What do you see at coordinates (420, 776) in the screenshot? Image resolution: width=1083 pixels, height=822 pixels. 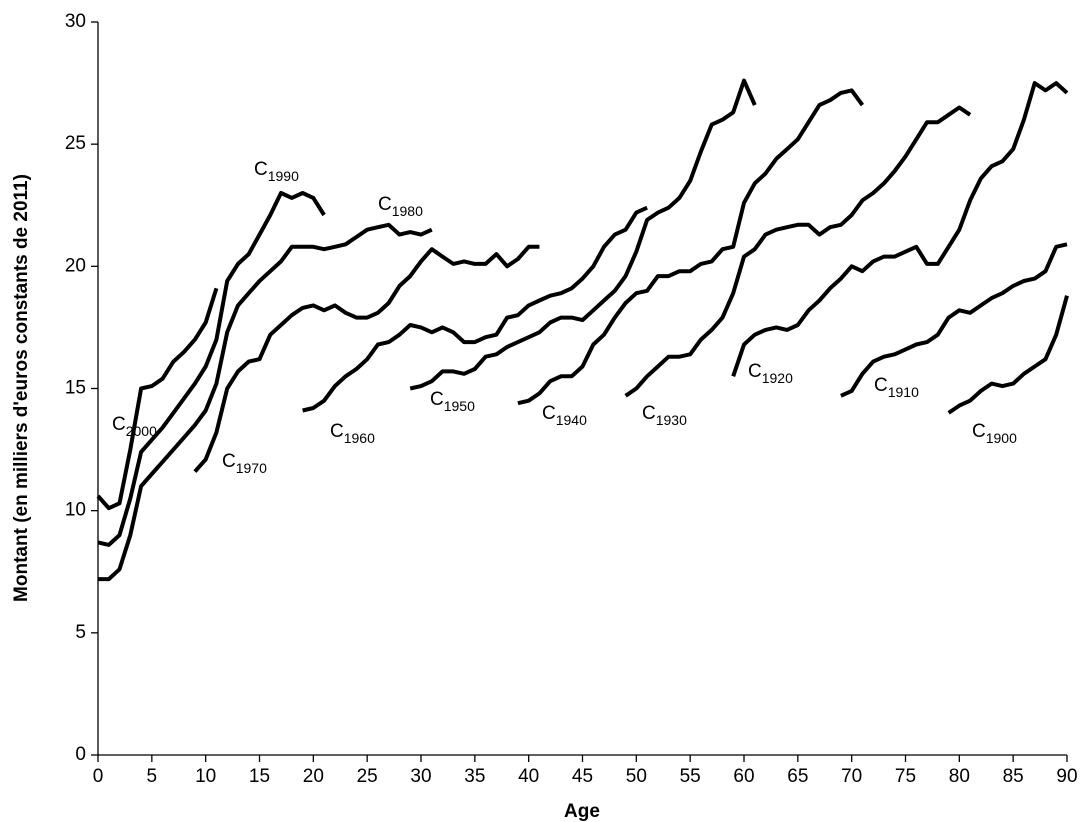 I see `x-tick-label: 30` at bounding box center [420, 776].